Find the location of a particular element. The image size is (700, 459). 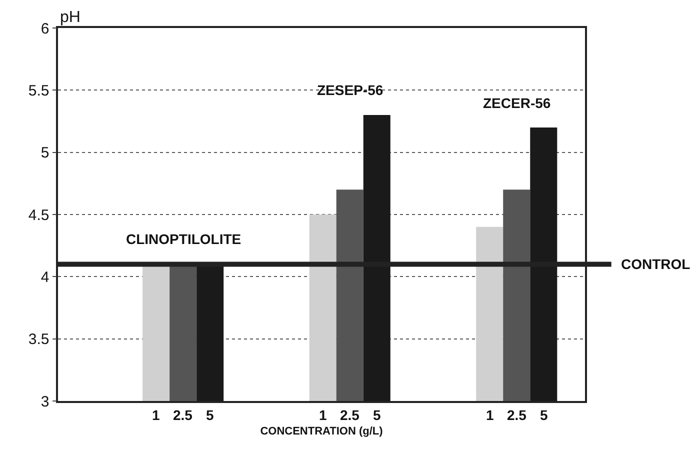

series-label: 1 is located at coordinates (490, 415).